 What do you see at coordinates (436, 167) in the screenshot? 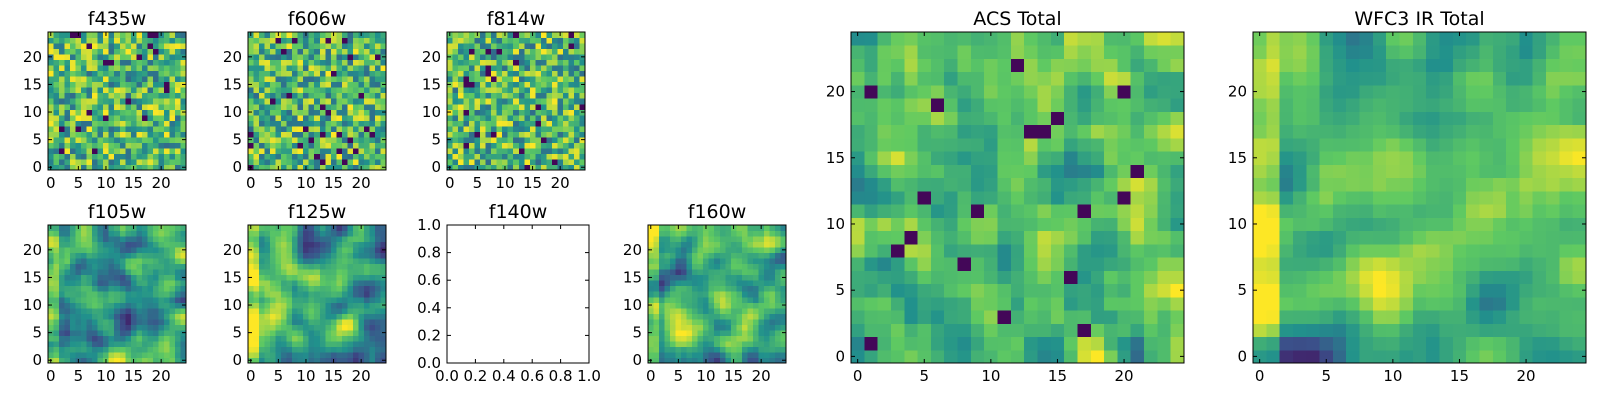
I see `y-tick-label: 0` at bounding box center [436, 167].